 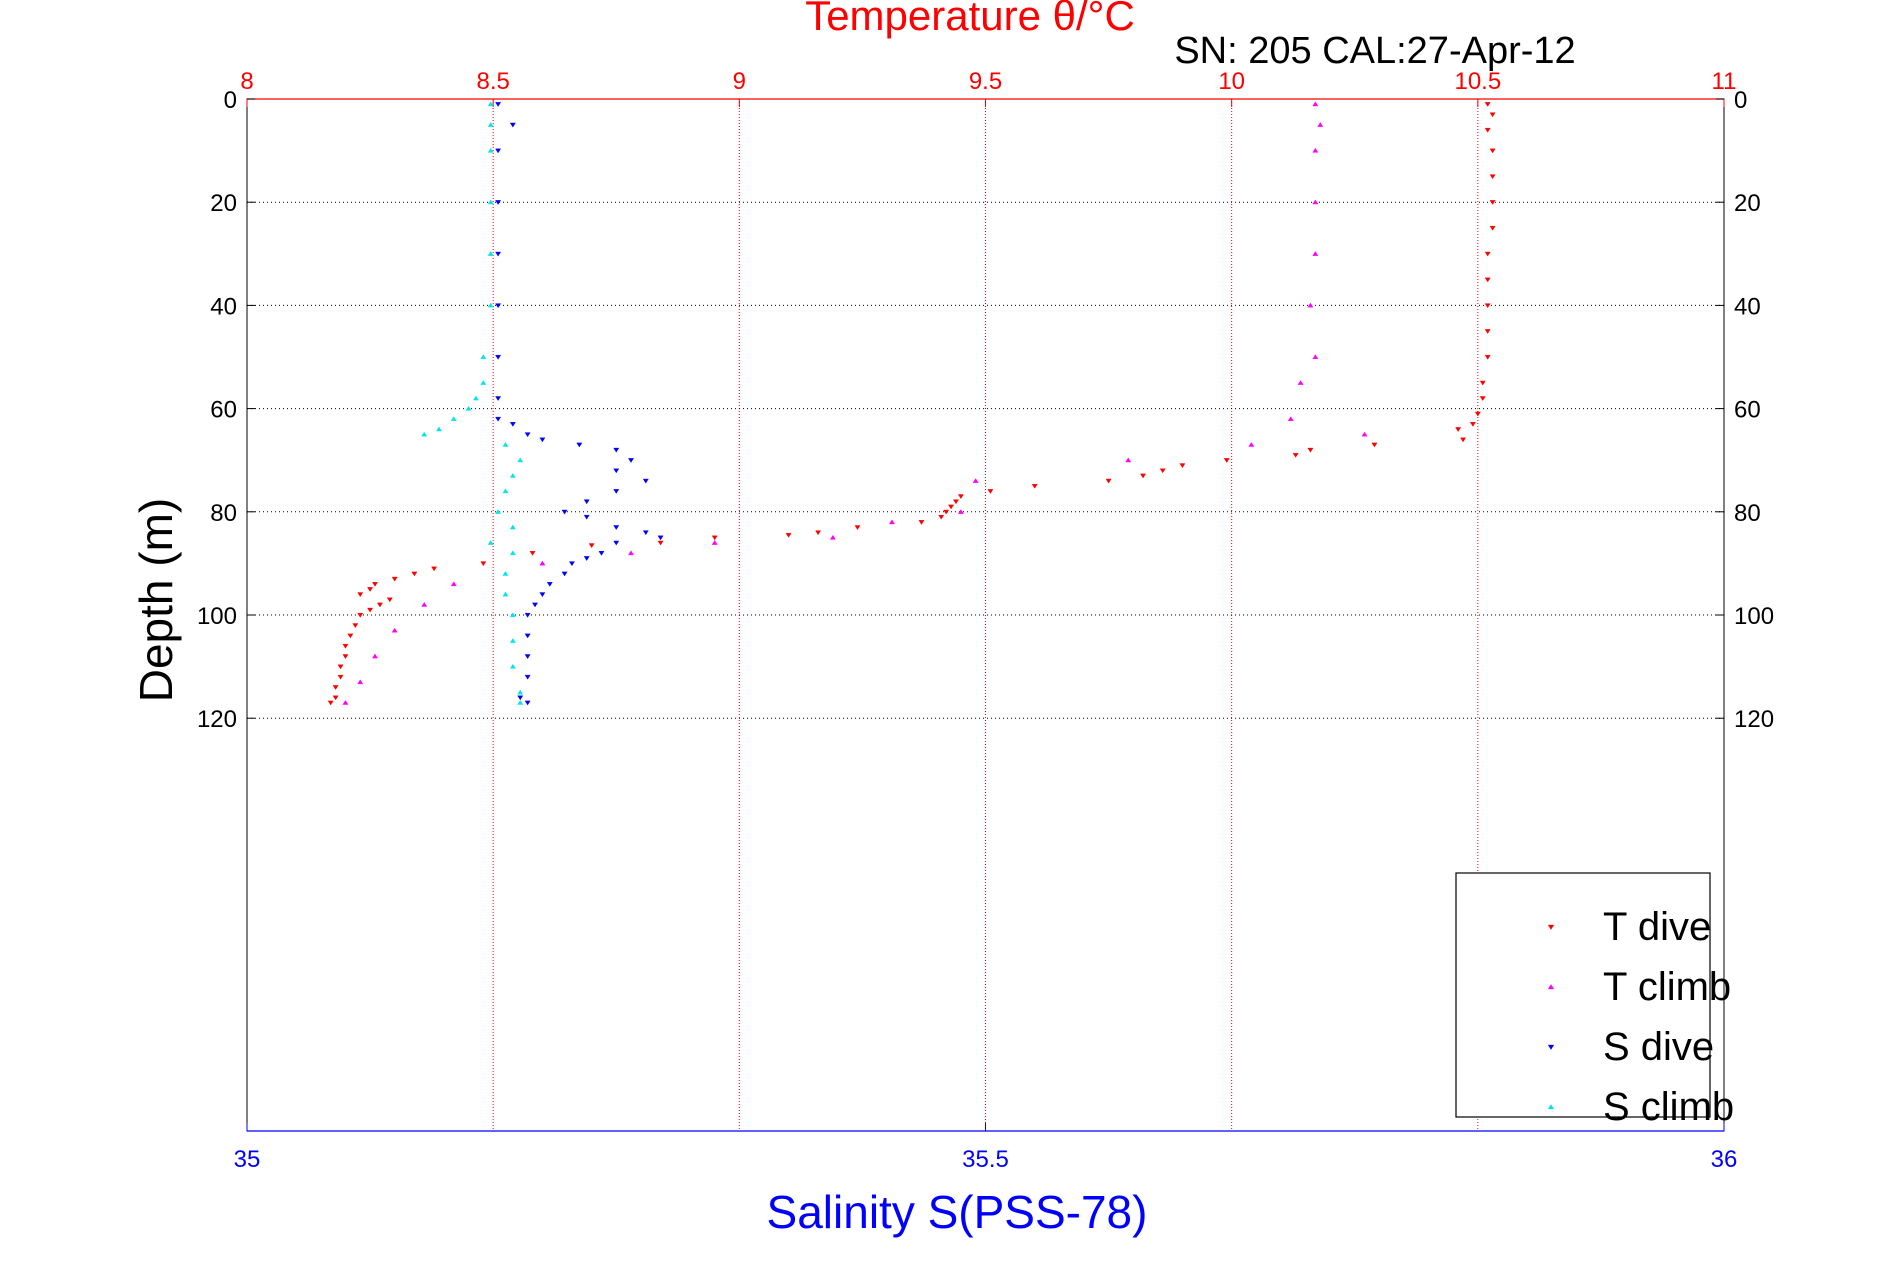 What do you see at coordinates (985, 81) in the screenshot?
I see `top-tick-label: 9.5` at bounding box center [985, 81].